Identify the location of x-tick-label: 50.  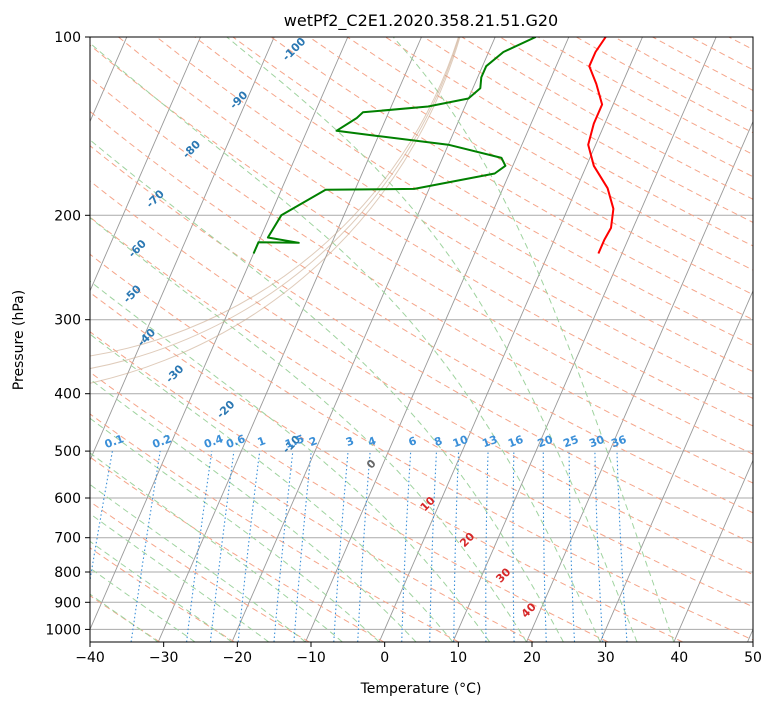
(753, 658).